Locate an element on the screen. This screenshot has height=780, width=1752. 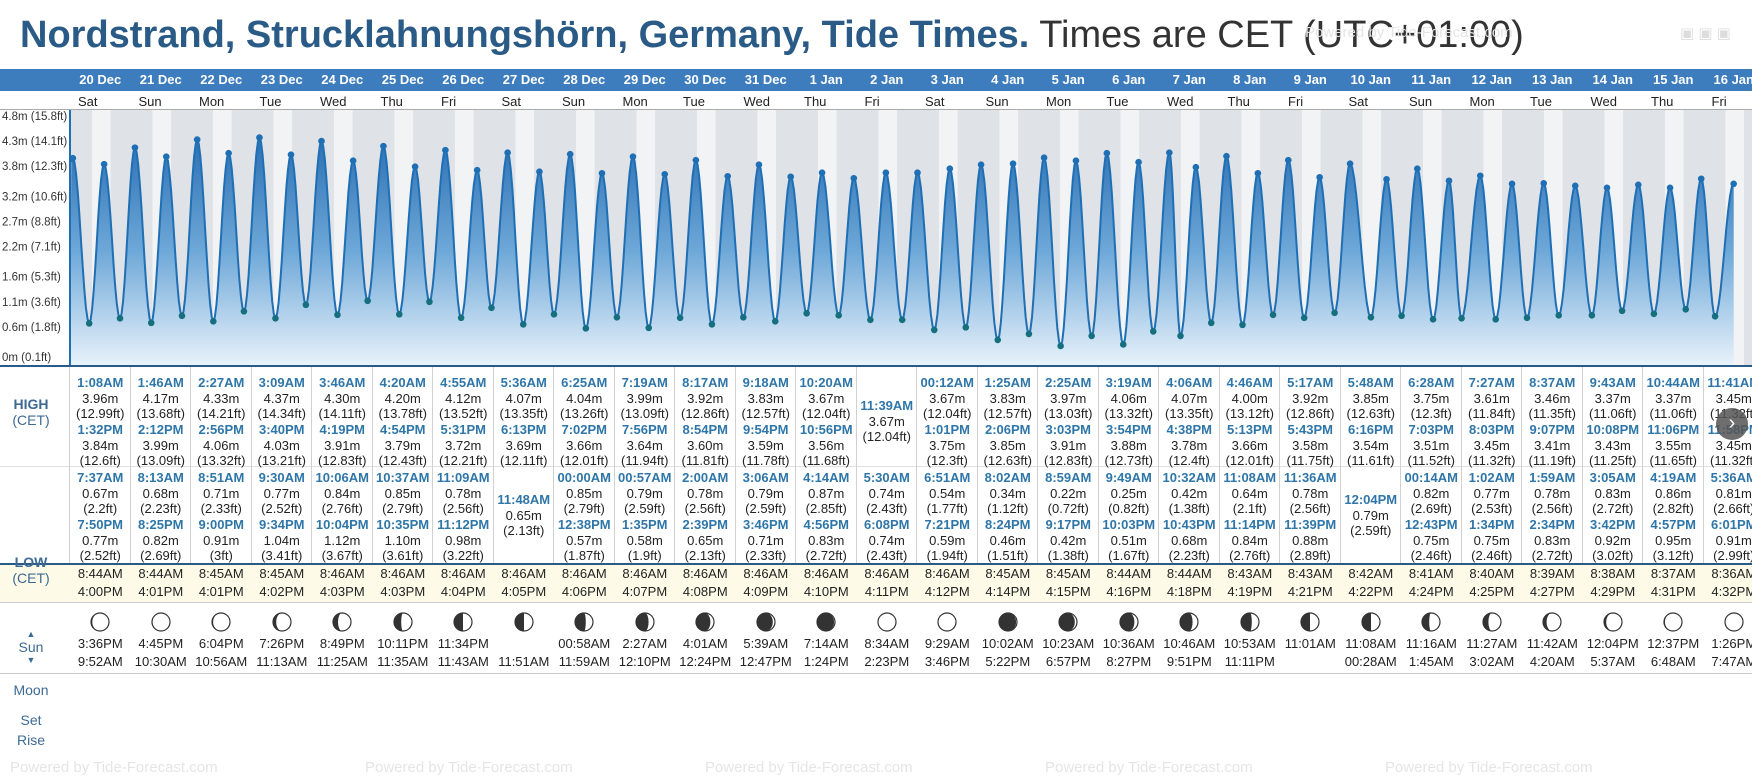
h1-tide: 1:08AM 3.96m (12.99ft) is located at coordinates (100, 399).